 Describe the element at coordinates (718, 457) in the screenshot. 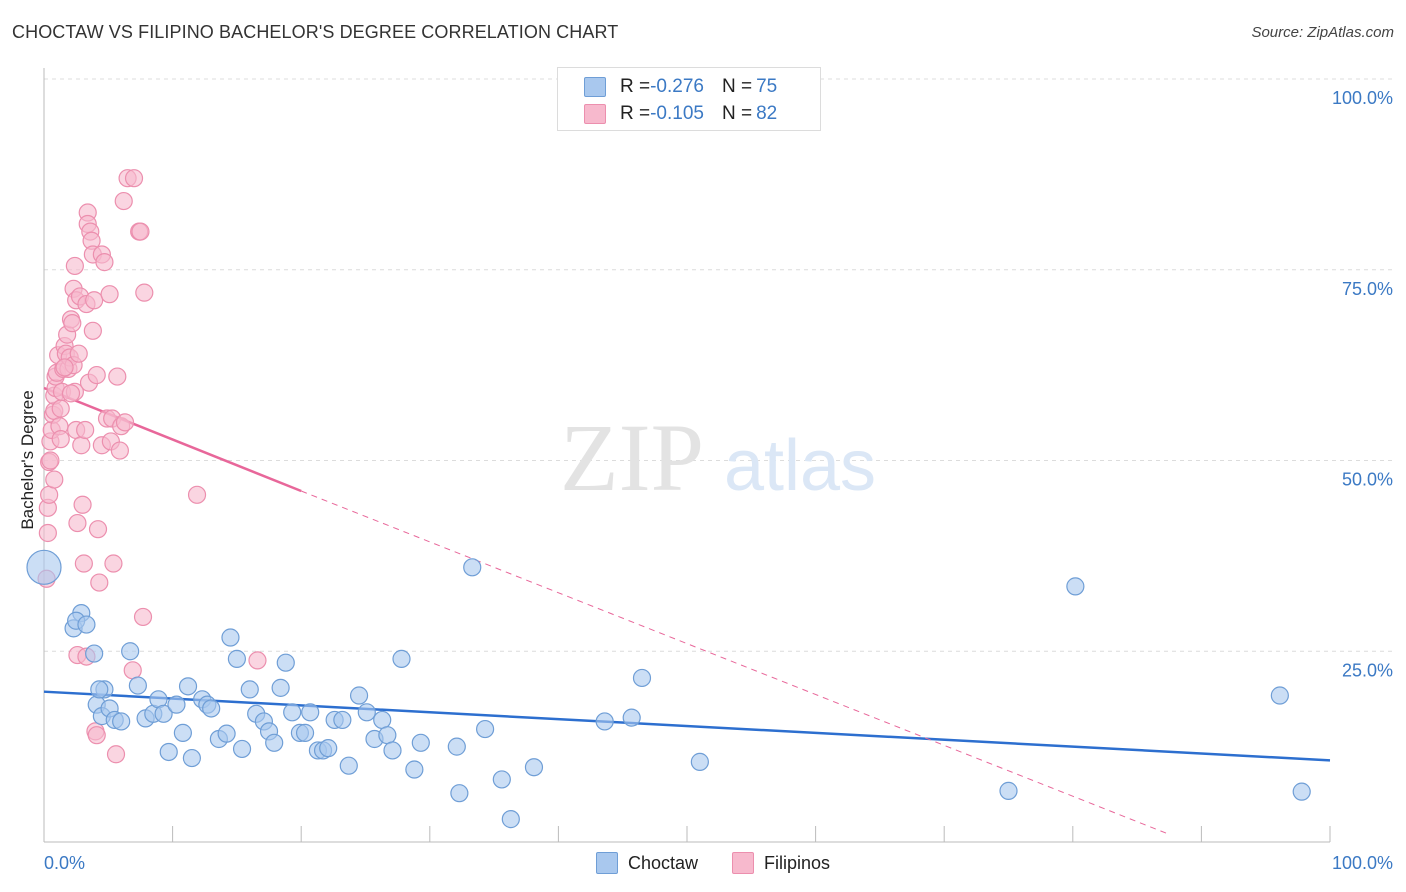

I see `watermark: ZIP atlas` at that location.